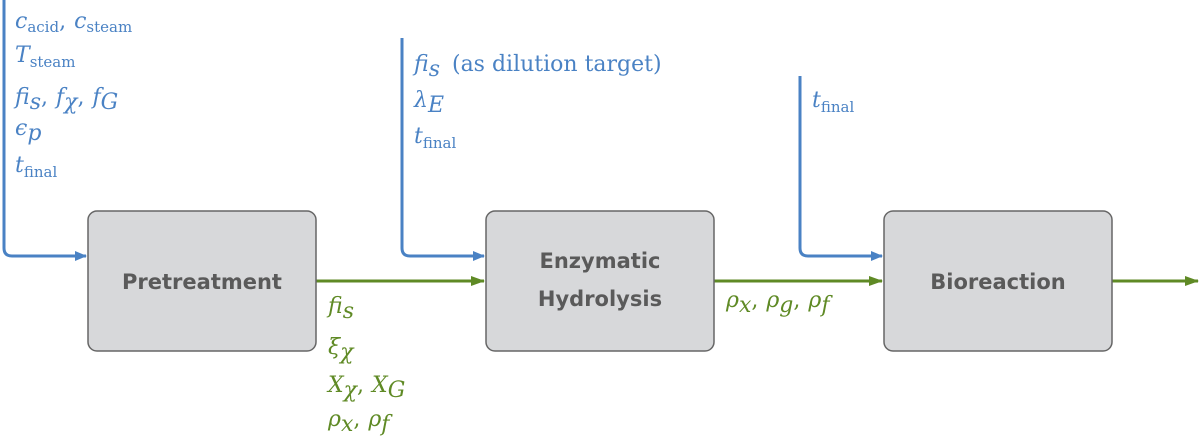 Image resolution: width=1200 pixels, height=436 pixels. I want to click on hydrolysis-label-line1: Enzymatic, so click(600, 261).